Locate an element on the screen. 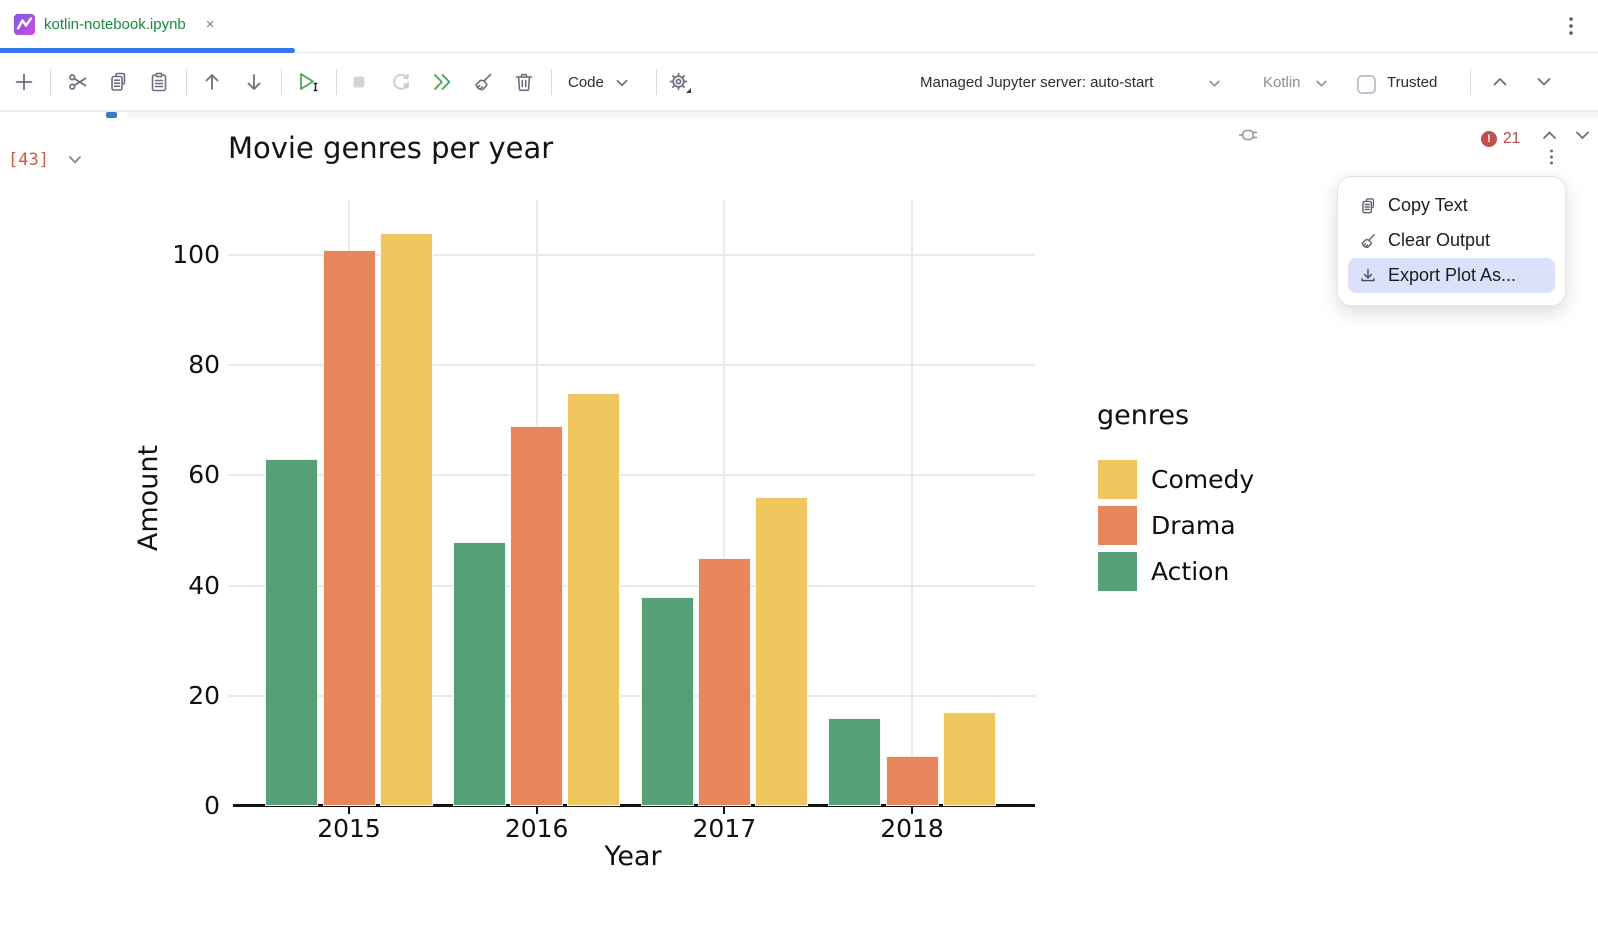 This screenshot has width=1598, height=926. error-count: 21 is located at coordinates (1512, 138).